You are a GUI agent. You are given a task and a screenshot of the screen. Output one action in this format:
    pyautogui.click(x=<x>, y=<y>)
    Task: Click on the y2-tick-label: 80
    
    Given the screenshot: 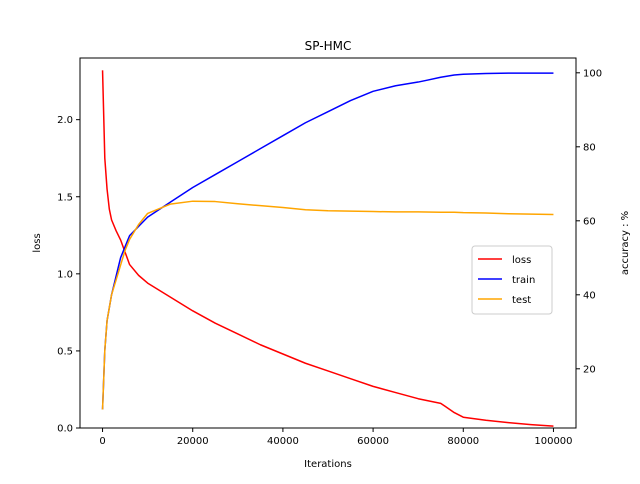 What is the action you would take?
    pyautogui.click(x=589, y=147)
    